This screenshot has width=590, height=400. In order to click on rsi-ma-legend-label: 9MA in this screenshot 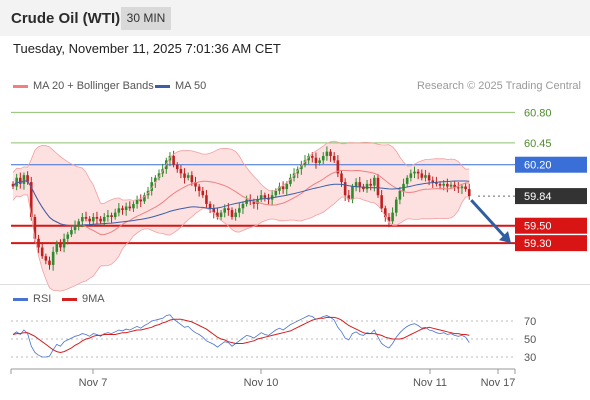, I will do `click(93, 299)`.